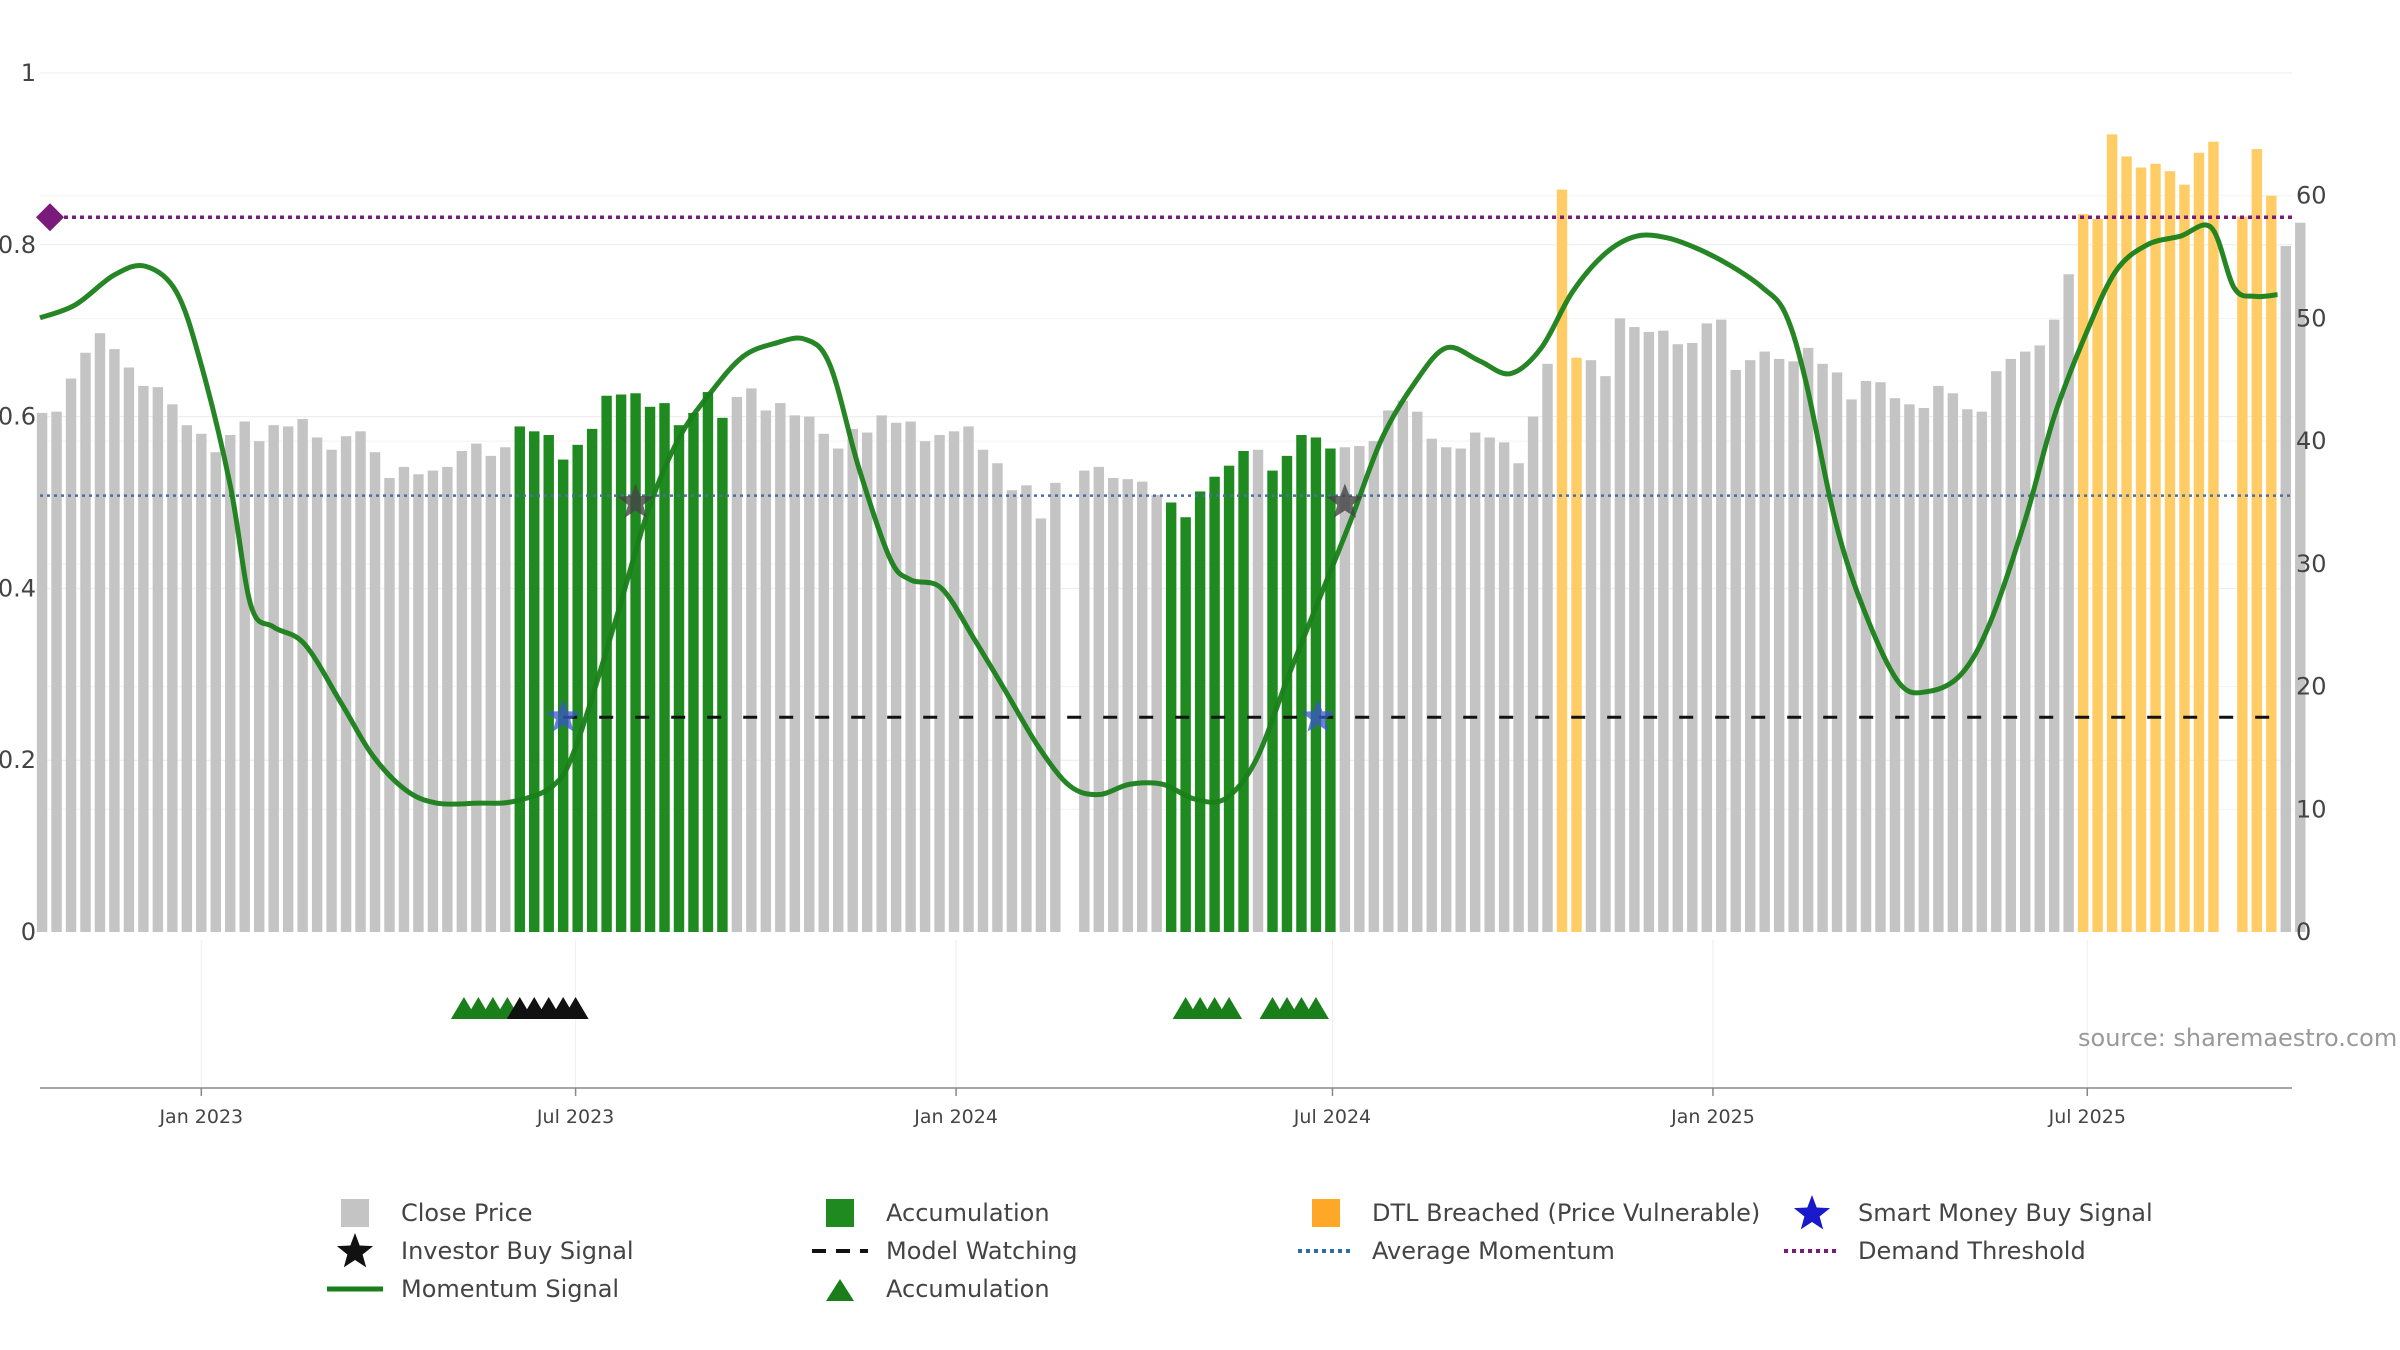  I want to click on dot-line-icon, so click(1326, 1251).